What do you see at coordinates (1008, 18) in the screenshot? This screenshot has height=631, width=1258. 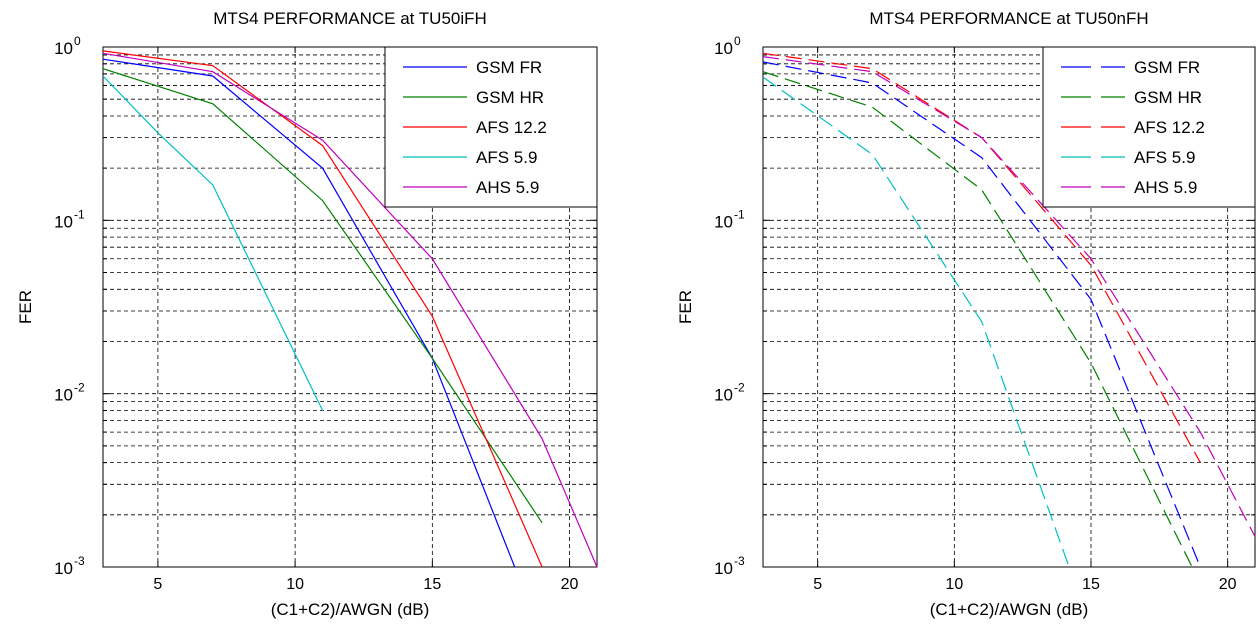 I see `chart-title: MTS4 PERFORMANCE at TU50nFH` at bounding box center [1008, 18].